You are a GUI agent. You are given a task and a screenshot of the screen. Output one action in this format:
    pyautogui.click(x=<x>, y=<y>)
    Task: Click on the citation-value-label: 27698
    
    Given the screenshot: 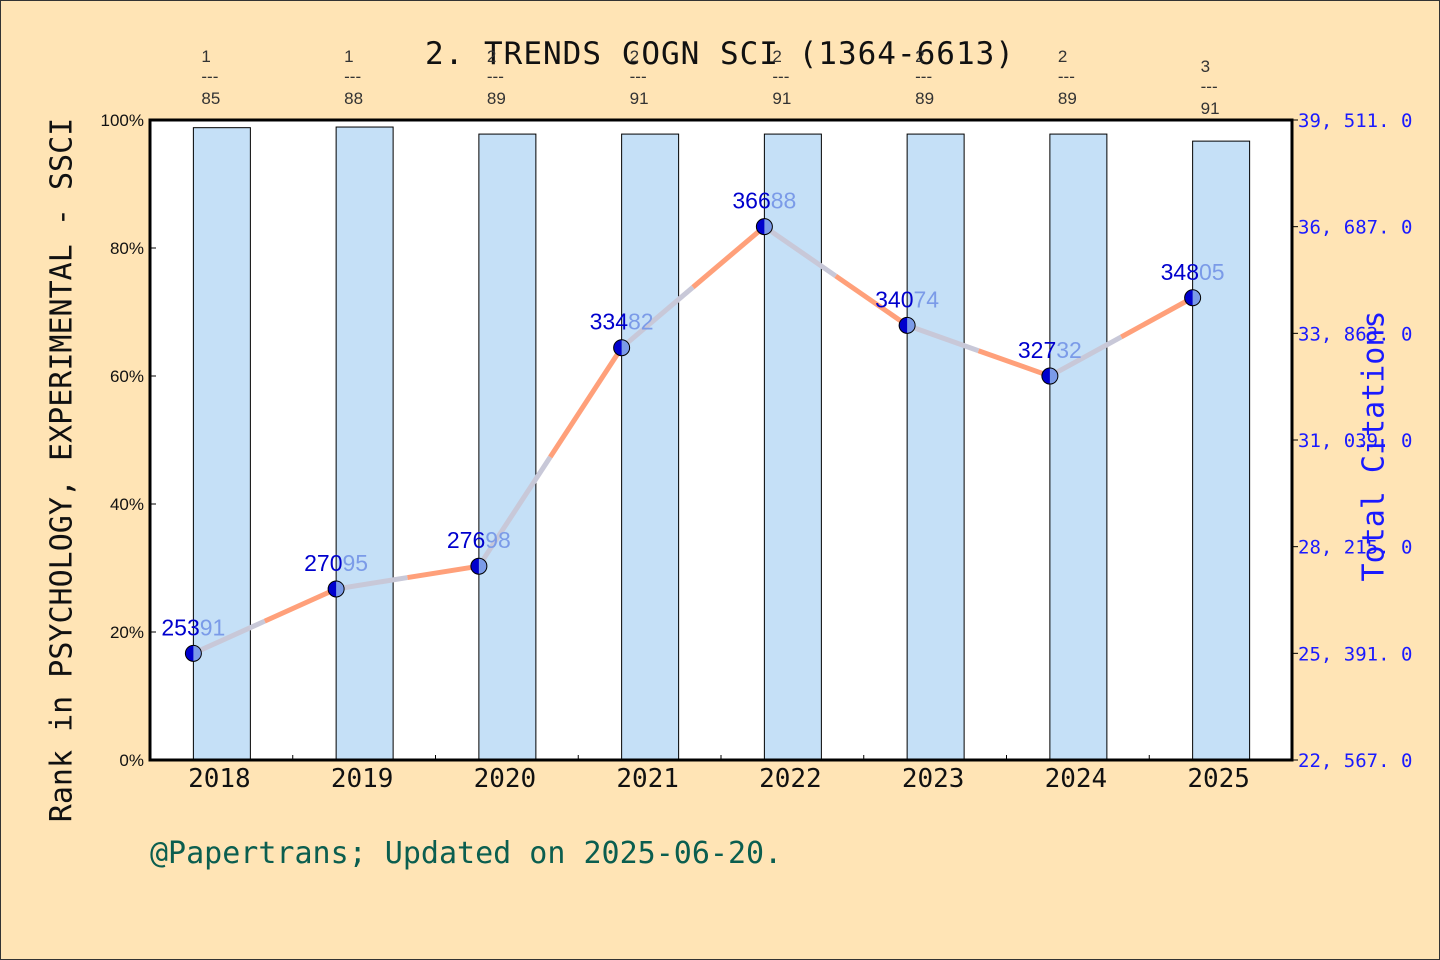 What is the action you would take?
    pyautogui.click(x=479, y=540)
    